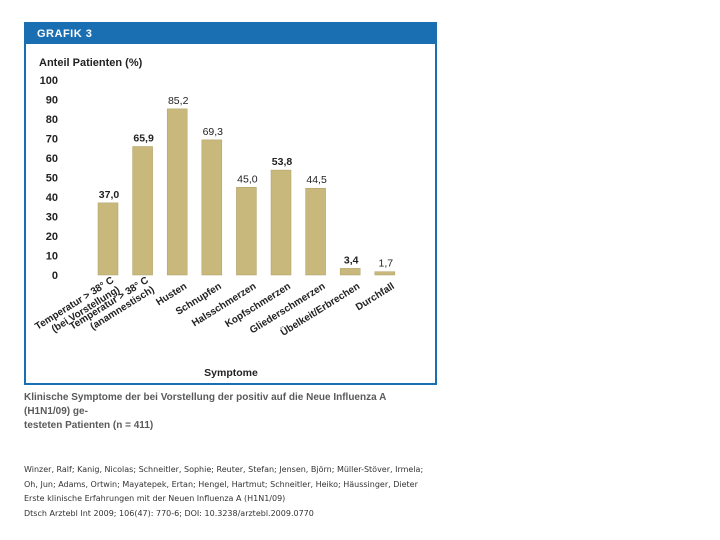  I want to click on bar-value-label: 44,5, so click(316, 180).